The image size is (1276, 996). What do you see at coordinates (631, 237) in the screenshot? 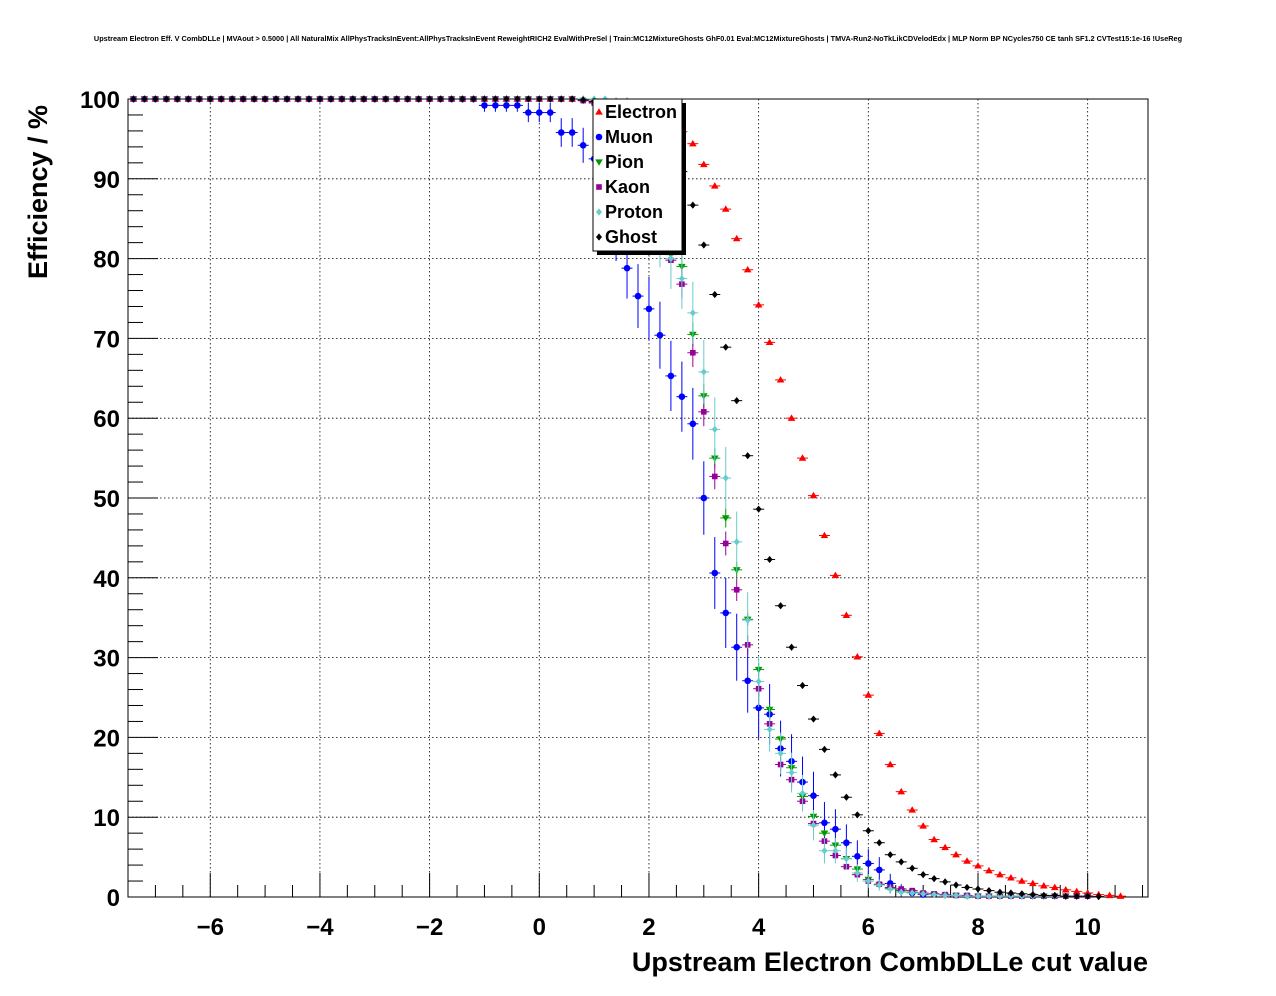
I see `legend-label-ghost: Ghost` at bounding box center [631, 237].